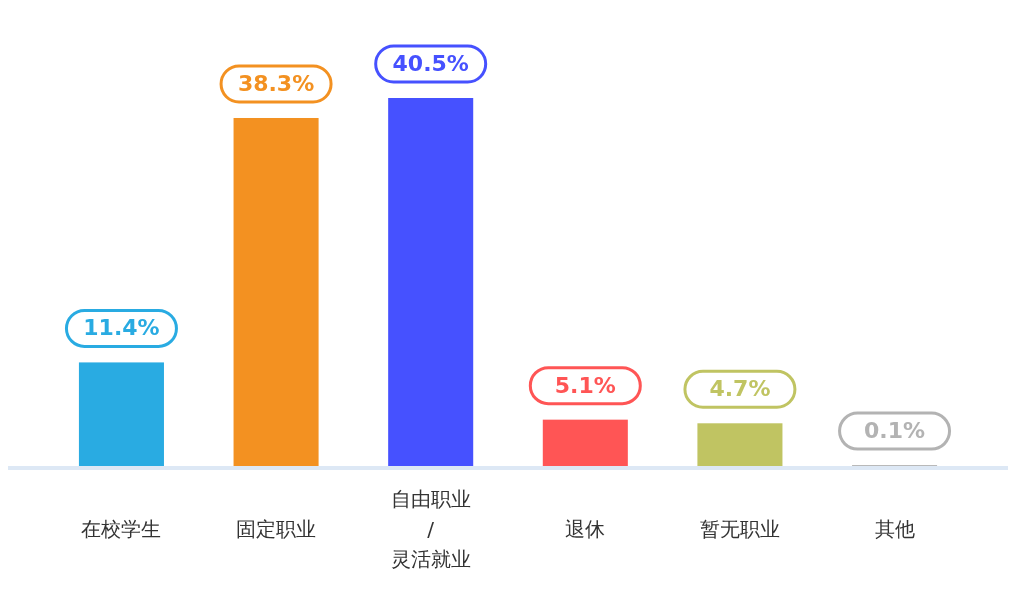 The width and height of the screenshot is (1016, 595). Describe the element at coordinates (585, 385) in the screenshot. I see `data-label: 5.1%` at that location.